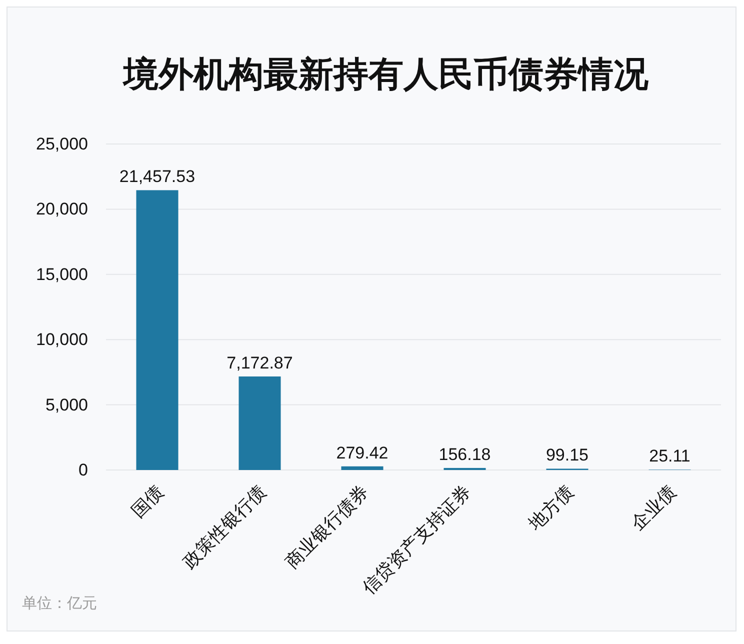 This screenshot has width=744, height=644. What do you see at coordinates (669, 456) in the screenshot?
I see `value-label: 25.11` at bounding box center [669, 456].